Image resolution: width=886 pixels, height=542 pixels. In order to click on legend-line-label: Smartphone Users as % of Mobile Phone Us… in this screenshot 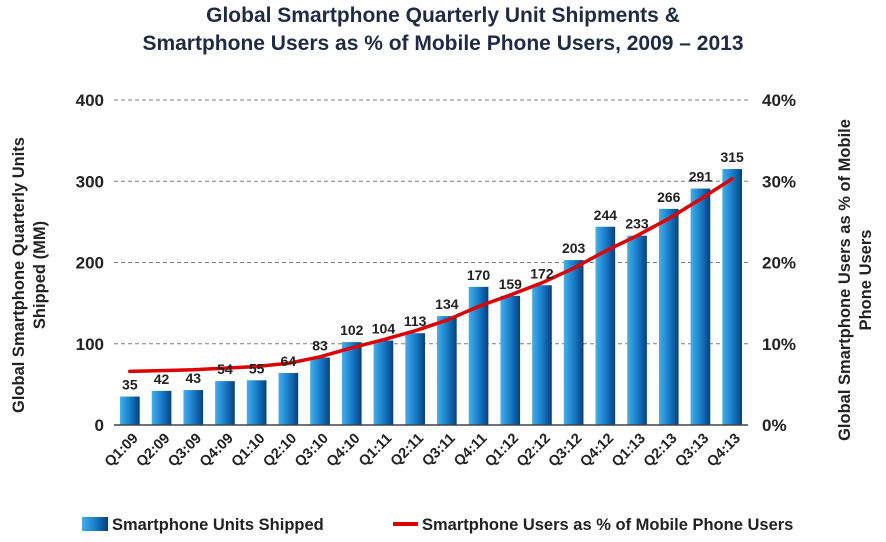, I will do `click(607, 525)`.